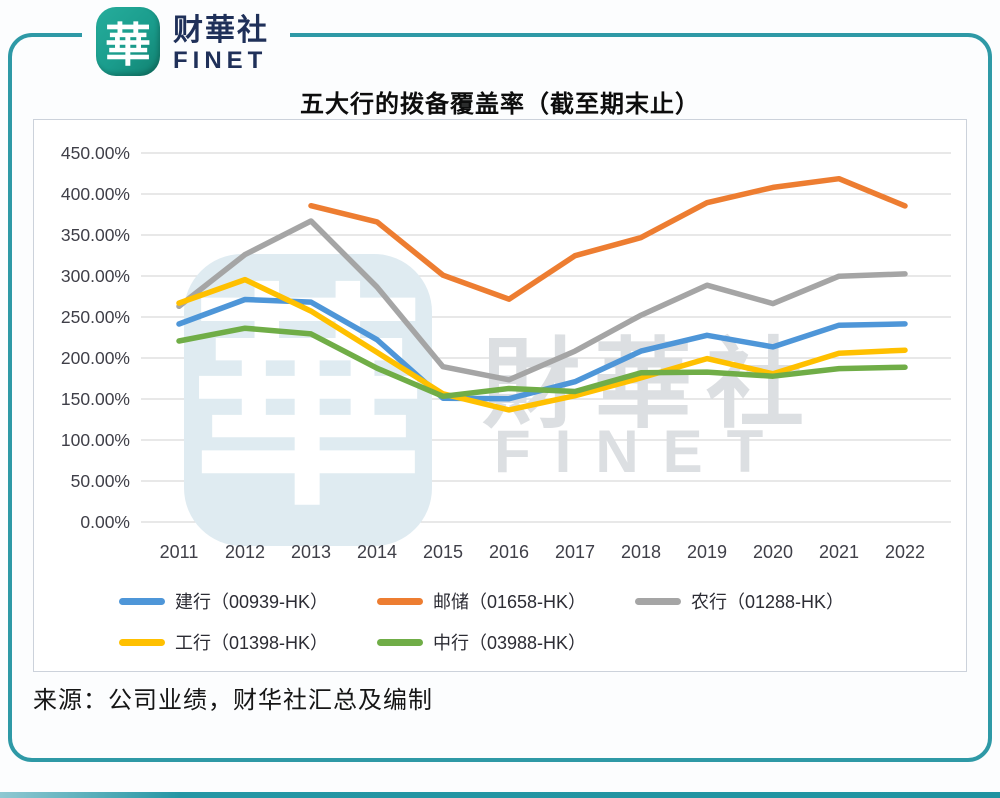 The image size is (1000, 798). I want to click on svg-text: 300.00%, so click(95, 276).